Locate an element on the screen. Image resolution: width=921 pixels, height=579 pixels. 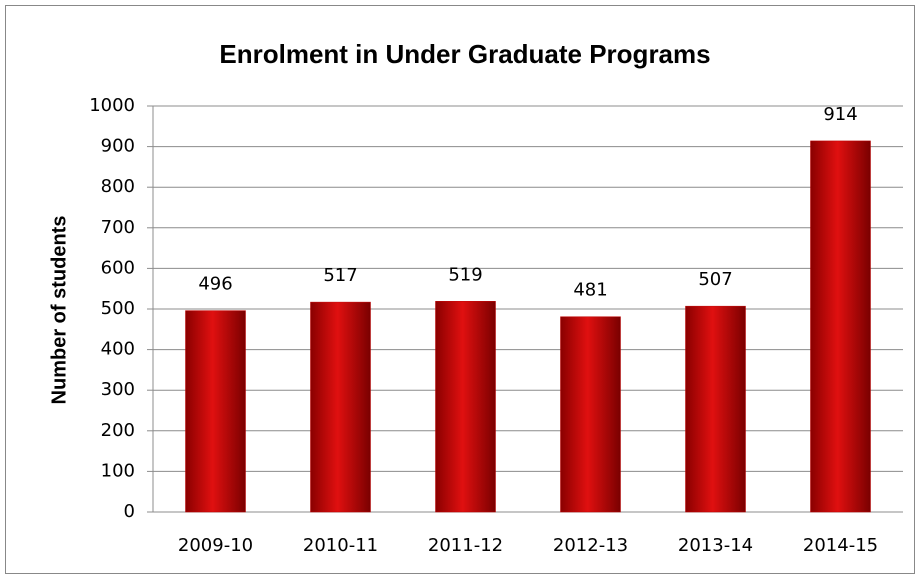
y-tick-label: 600 is located at coordinates (118, 267).